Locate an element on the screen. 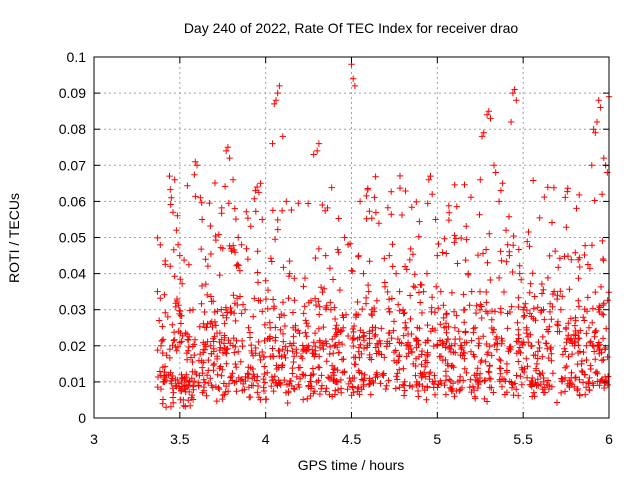 The image size is (640, 480). y-tick-label: 0.05 is located at coordinates (72, 238).